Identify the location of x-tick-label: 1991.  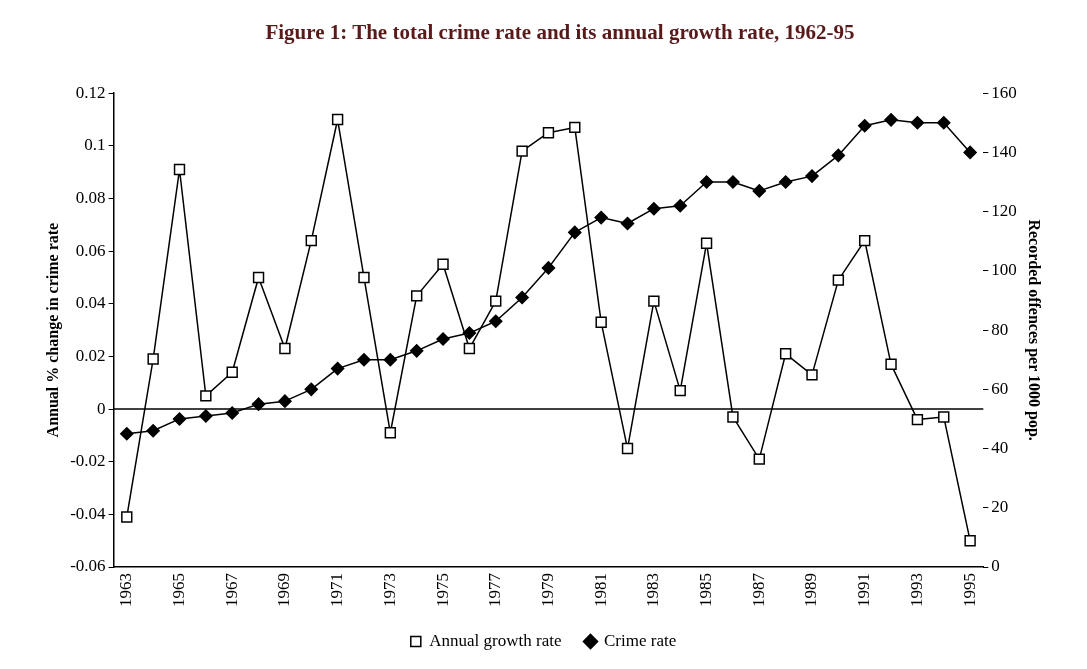
(864, 590).